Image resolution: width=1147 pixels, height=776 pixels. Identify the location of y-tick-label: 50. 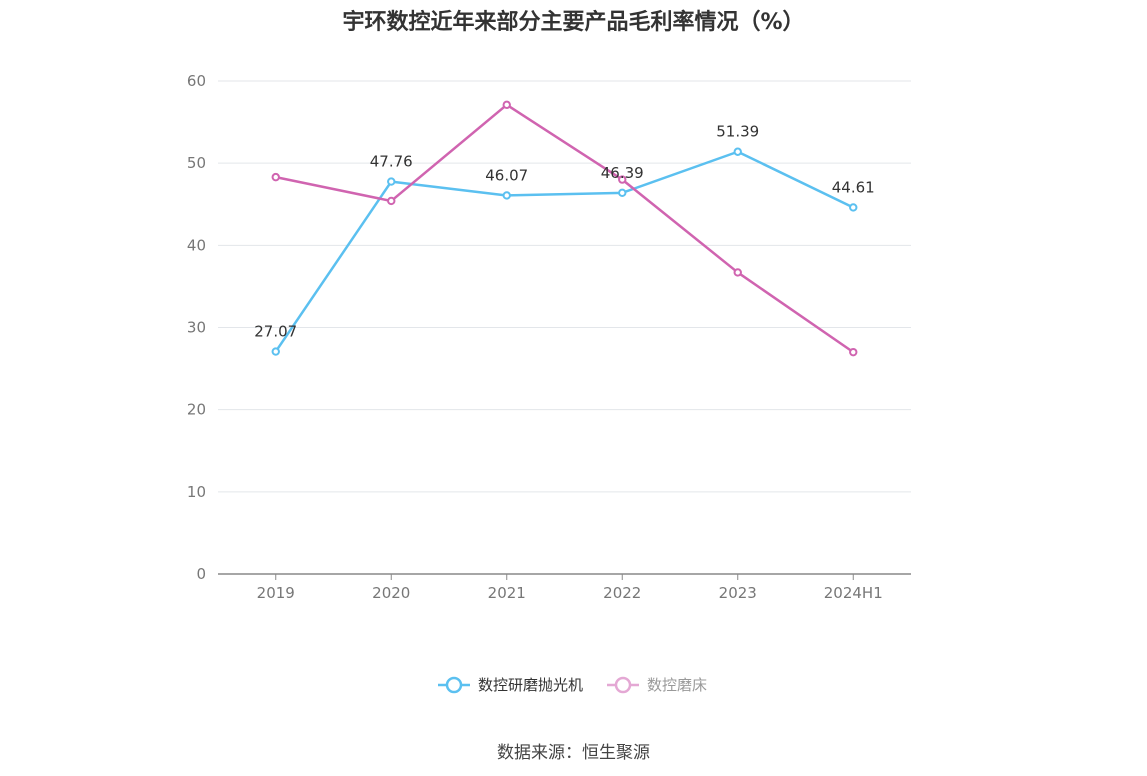
(196, 163).